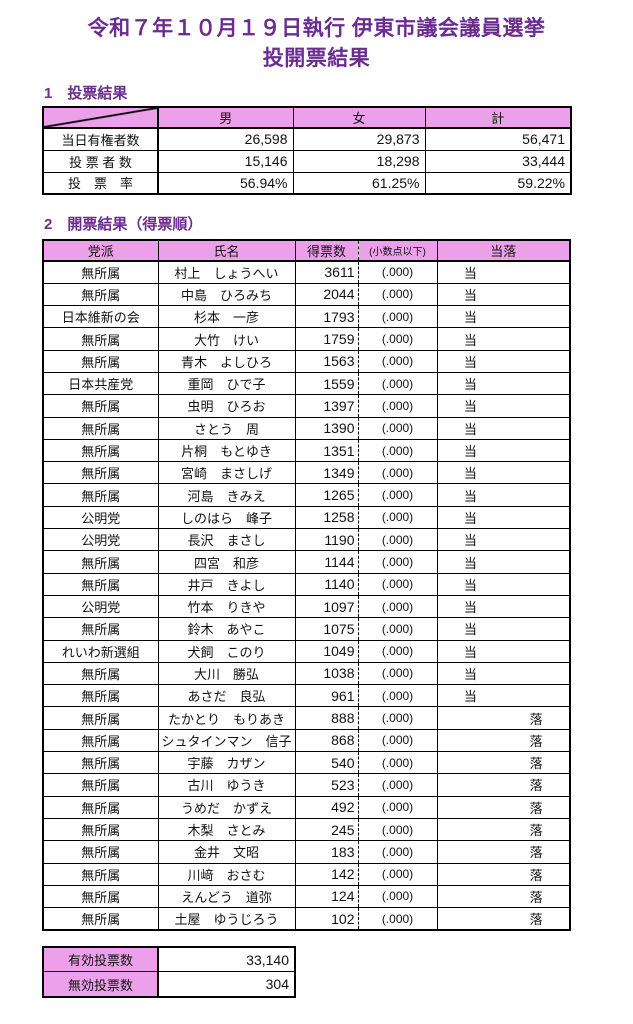  Describe the element at coordinates (100, 139) in the screenshot. I see `turnout-row-label: 当日有権者数` at that location.